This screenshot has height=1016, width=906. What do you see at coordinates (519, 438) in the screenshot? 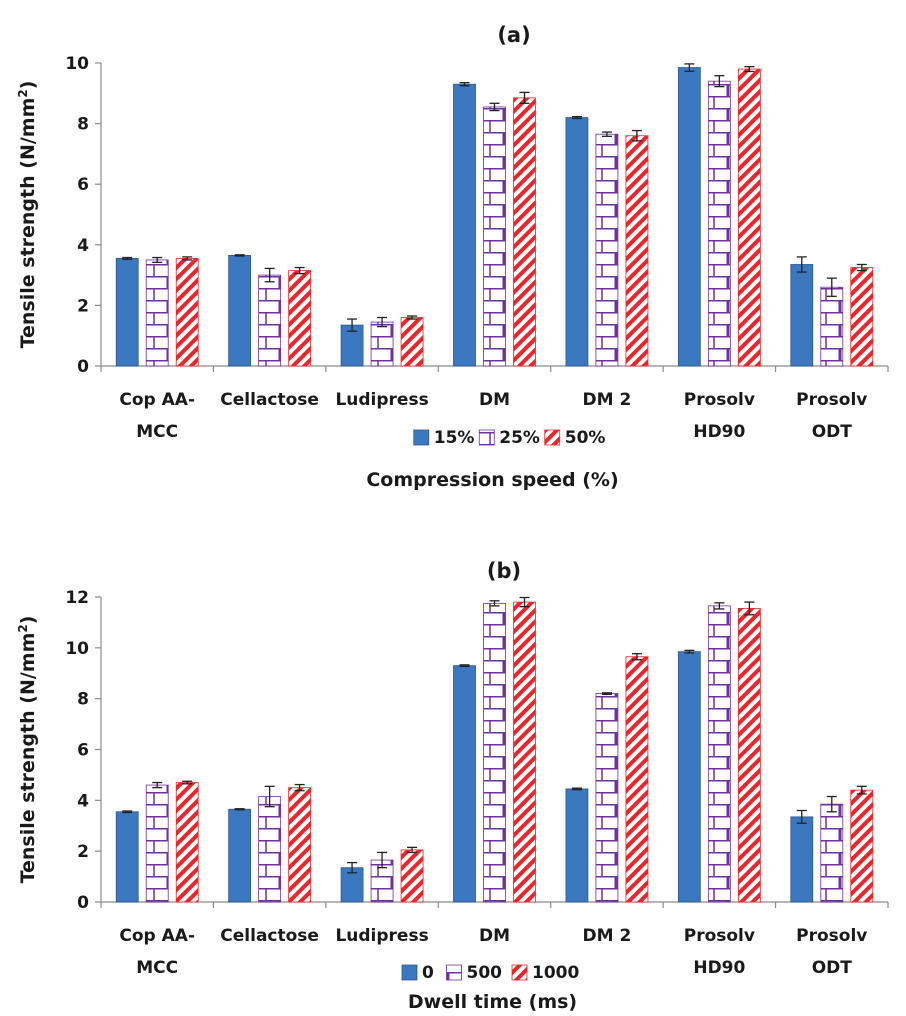
I see `legend-label: 25%` at bounding box center [519, 438].